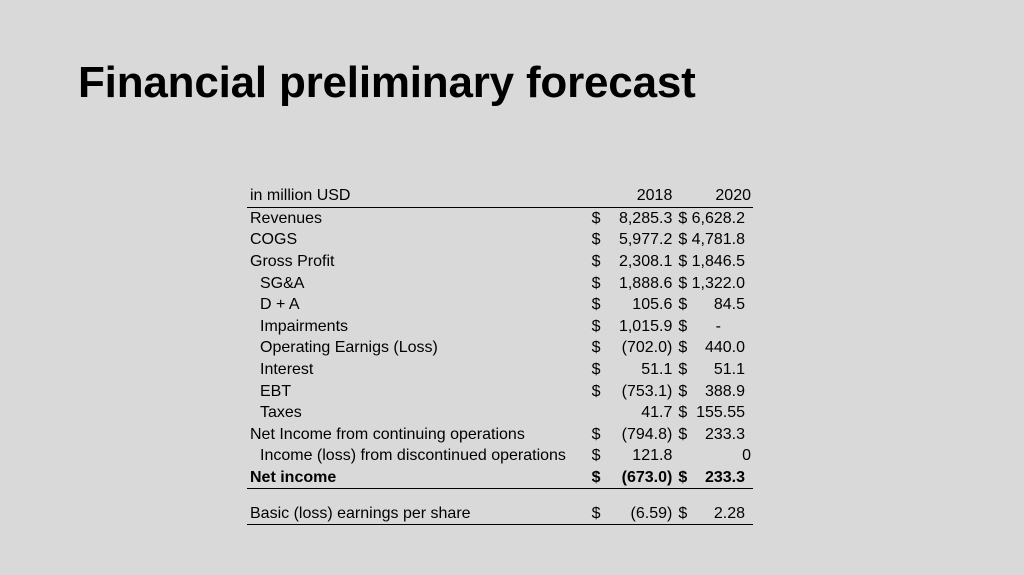 This screenshot has height=575, width=1024. I want to click on year-2020-header: 2020, so click(714, 196).